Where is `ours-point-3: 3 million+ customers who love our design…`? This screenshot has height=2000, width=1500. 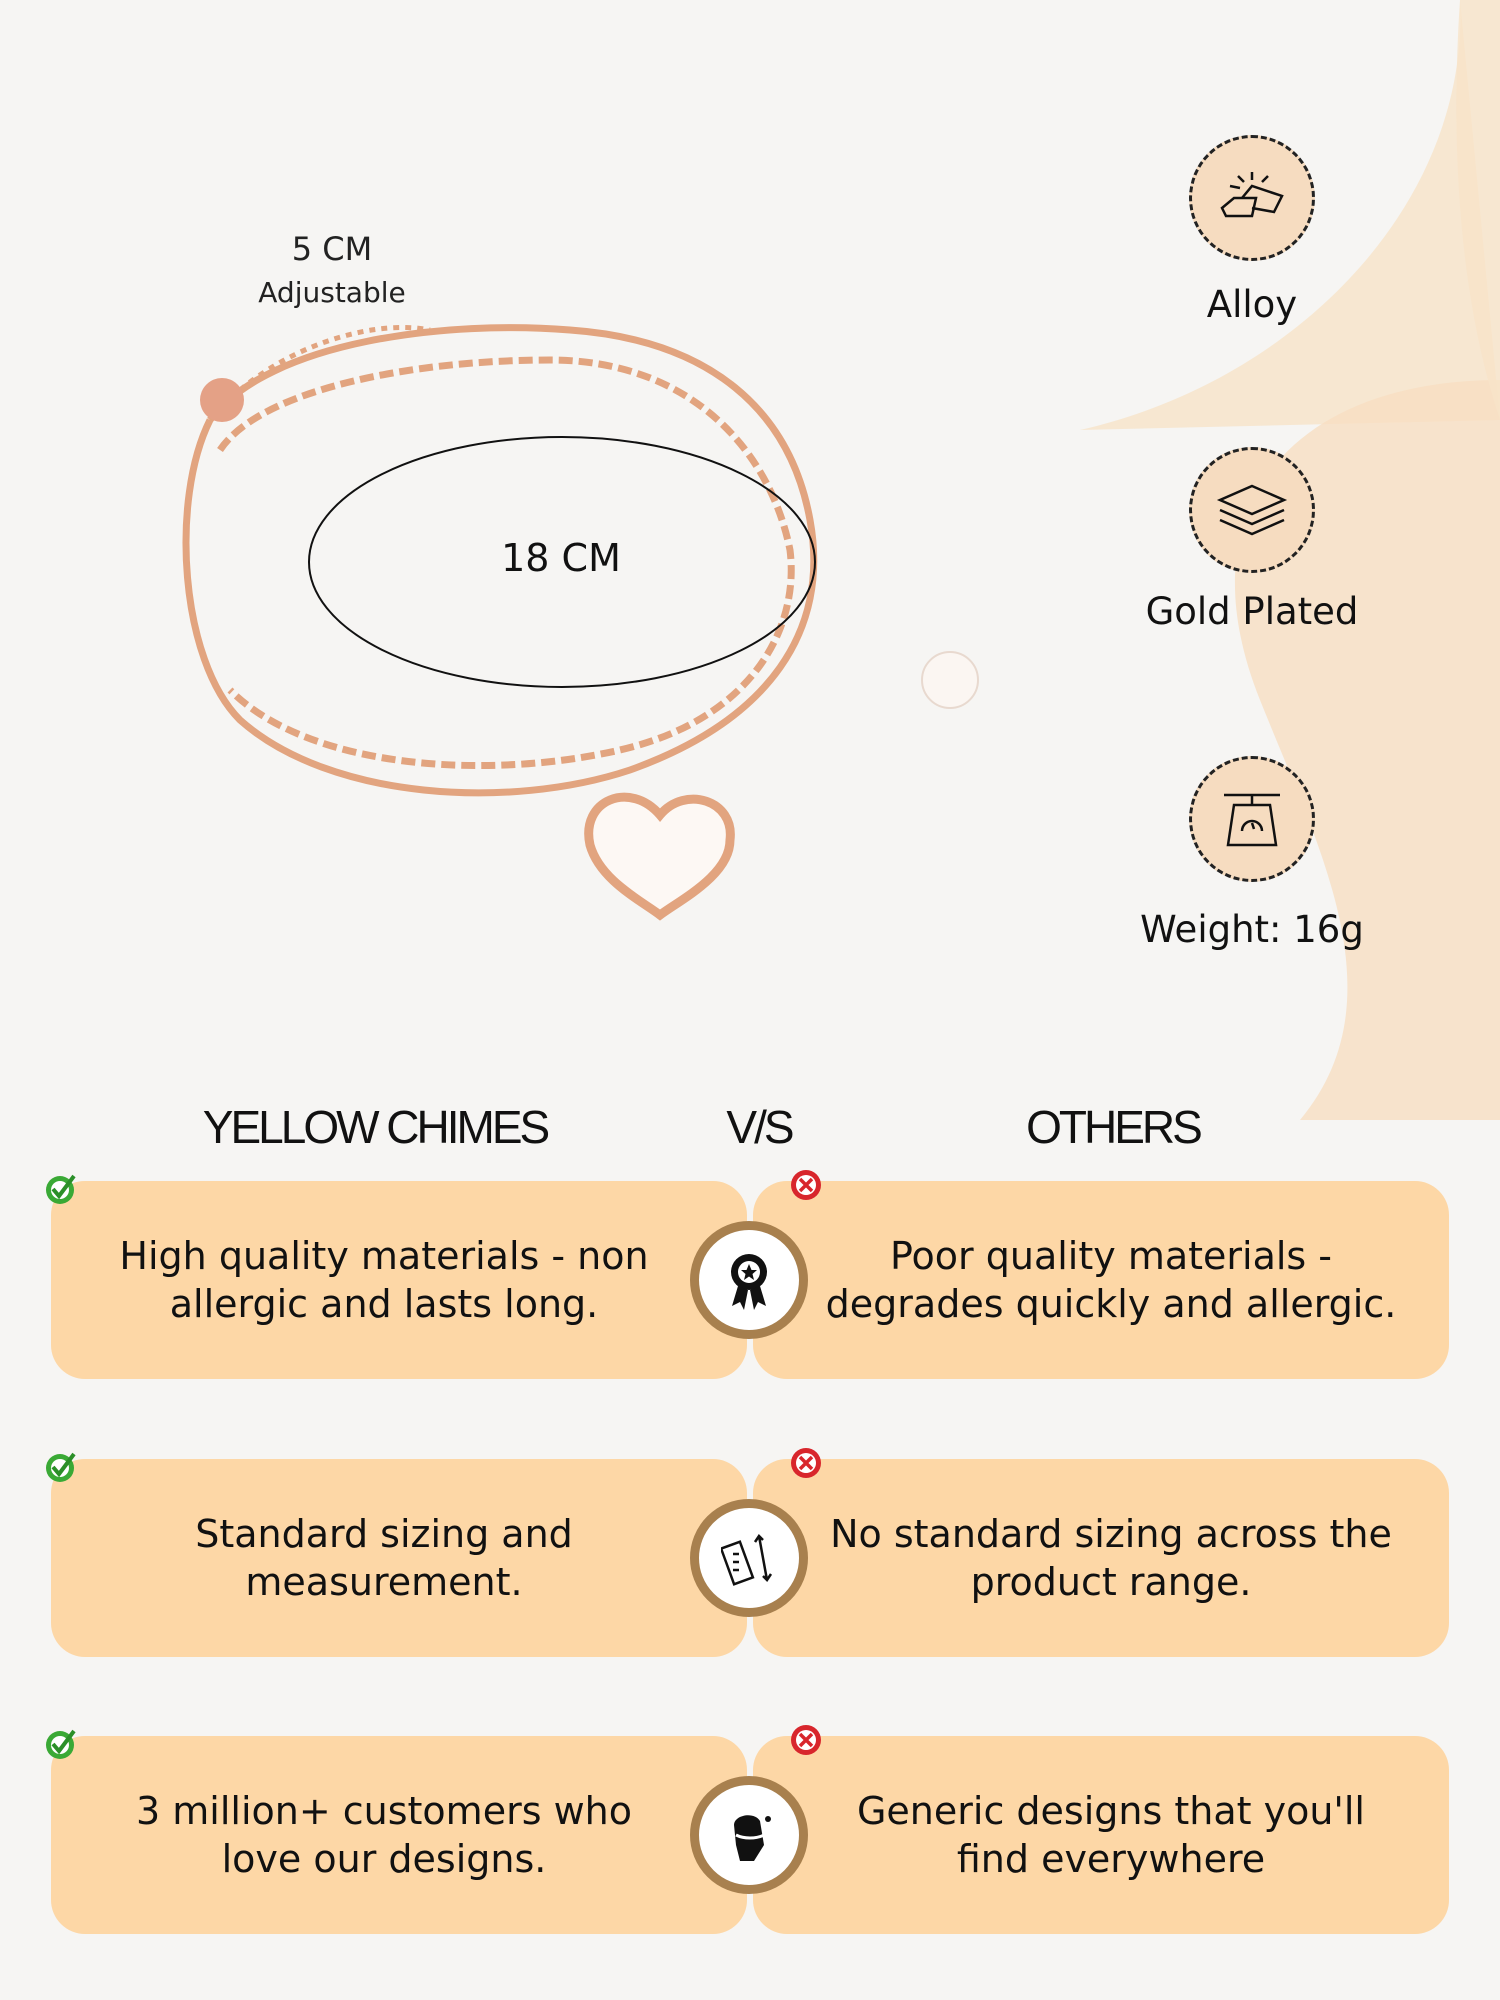 ours-point-3: 3 million+ customers who love our design… is located at coordinates (399, 1835).